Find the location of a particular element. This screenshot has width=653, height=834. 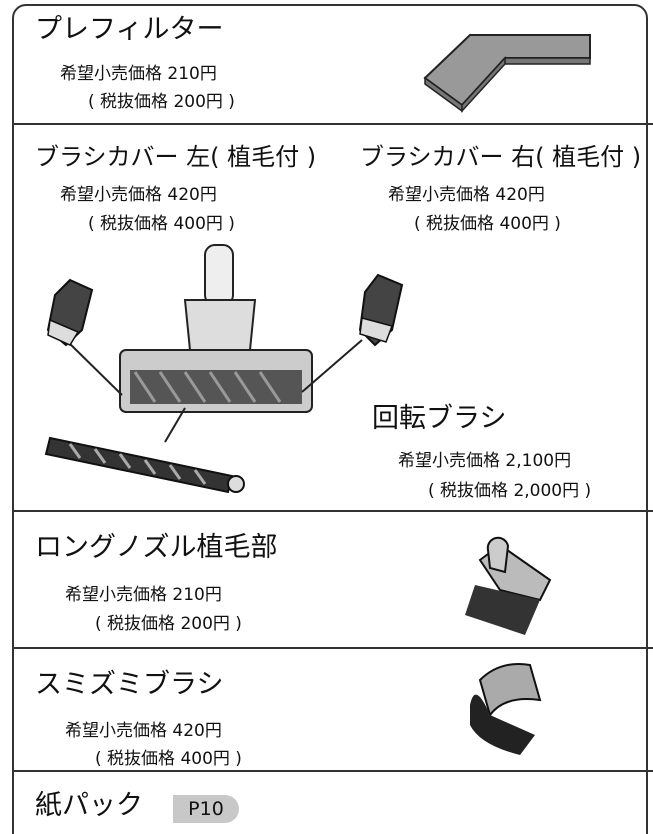

item-tax-price: ( 税抜価格 2,000円 ) is located at coordinates (510, 491).